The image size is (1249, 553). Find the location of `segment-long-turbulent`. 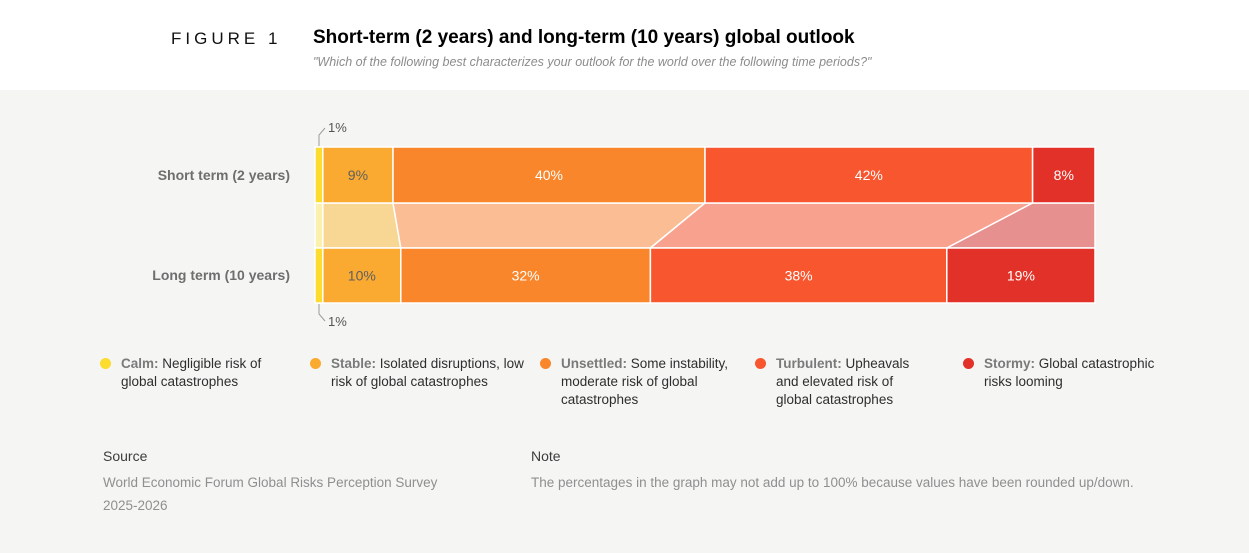

segment-long-turbulent is located at coordinates (798, 275).